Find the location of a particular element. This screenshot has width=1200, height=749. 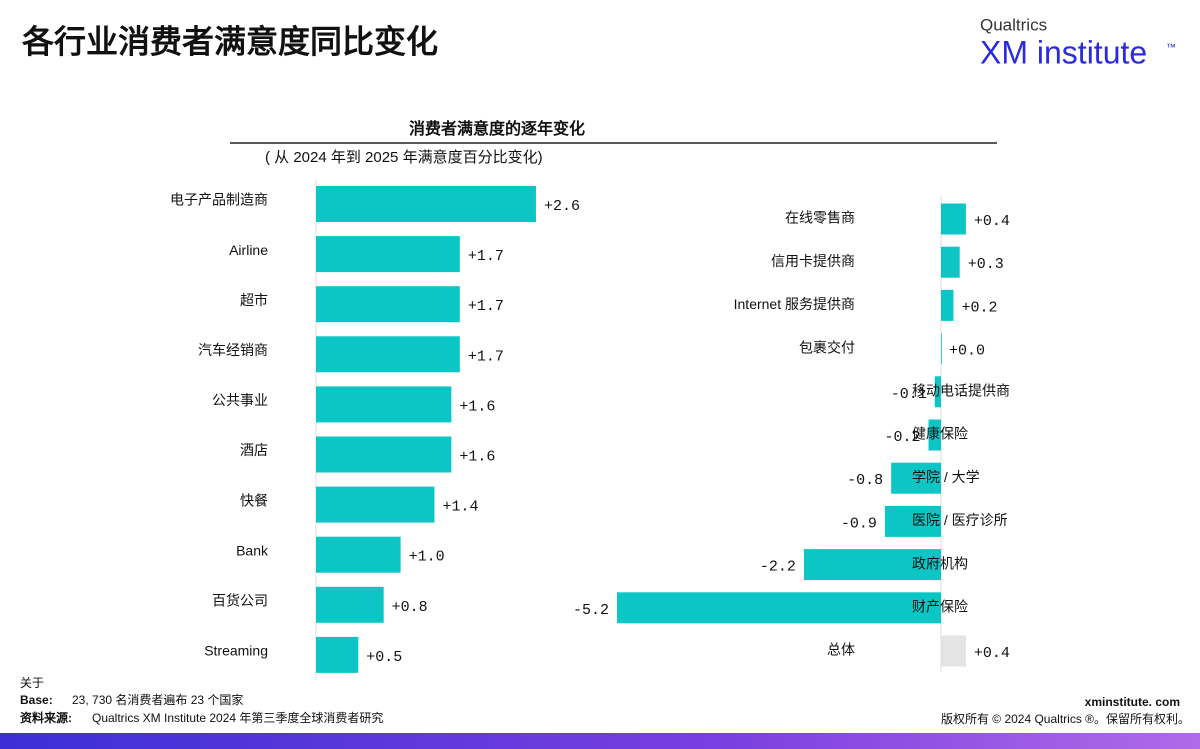

base-label: Base: is located at coordinates (36, 700).